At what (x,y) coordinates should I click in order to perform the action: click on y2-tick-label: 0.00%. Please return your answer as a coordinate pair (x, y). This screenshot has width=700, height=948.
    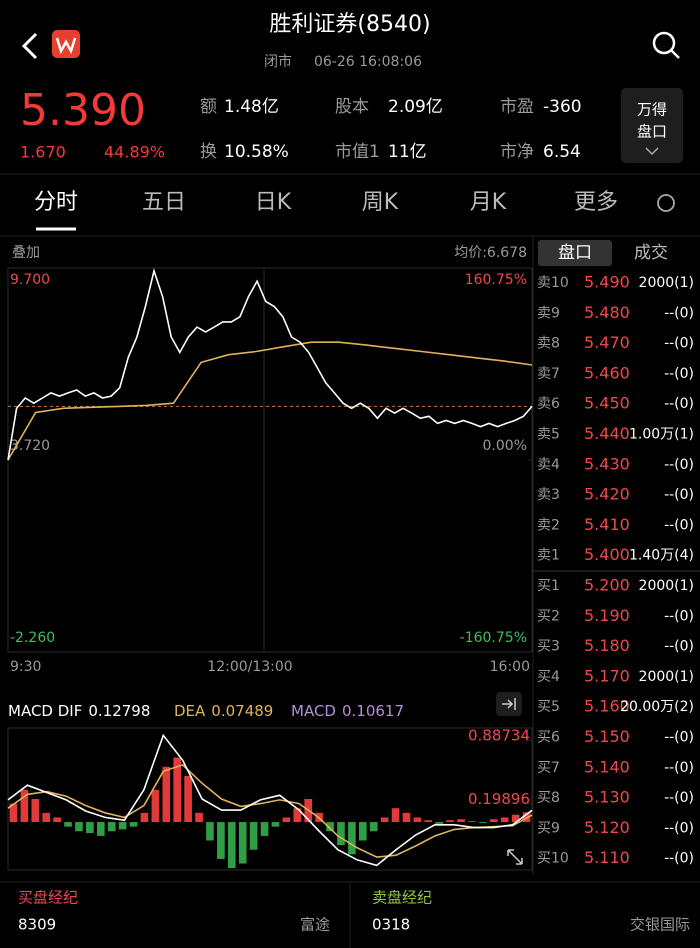
    Looking at the image, I should click on (505, 446).